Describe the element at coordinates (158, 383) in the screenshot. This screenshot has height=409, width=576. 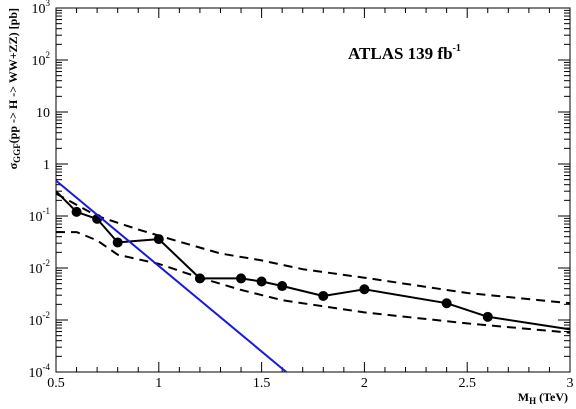
I see `x-tick-label: 1` at that location.